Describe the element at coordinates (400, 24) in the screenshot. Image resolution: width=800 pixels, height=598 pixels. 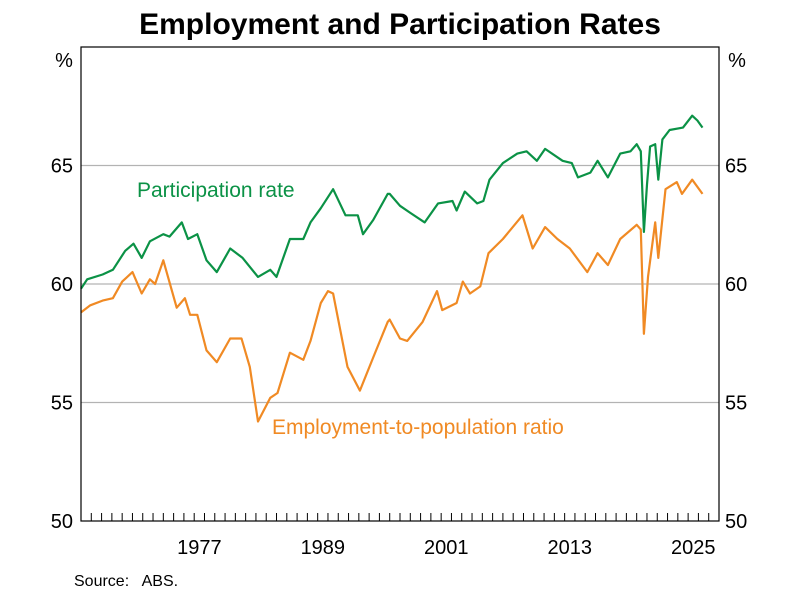
I see `chart-title: Employment and Participation Rates` at that location.